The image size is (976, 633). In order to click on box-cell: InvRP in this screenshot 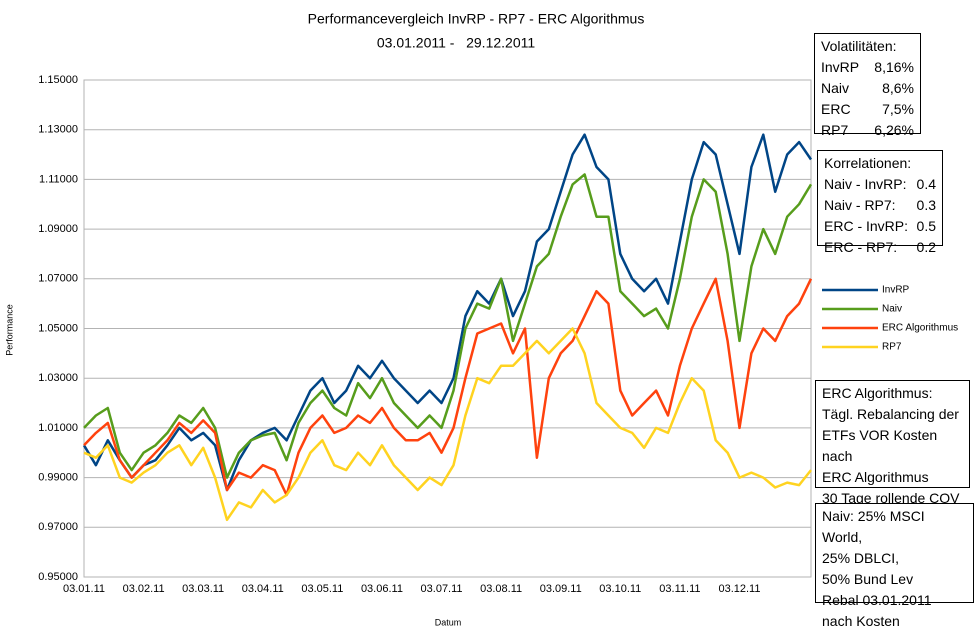, I will do `click(840, 67)`.